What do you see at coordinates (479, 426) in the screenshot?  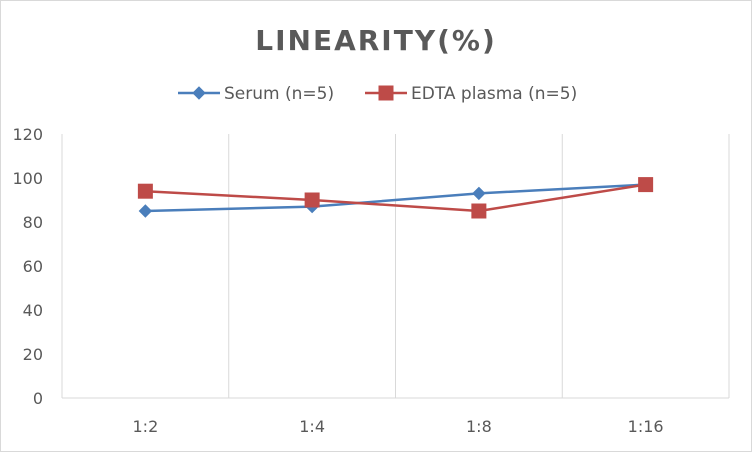 I see `x-tick-label: 1:8` at bounding box center [479, 426].